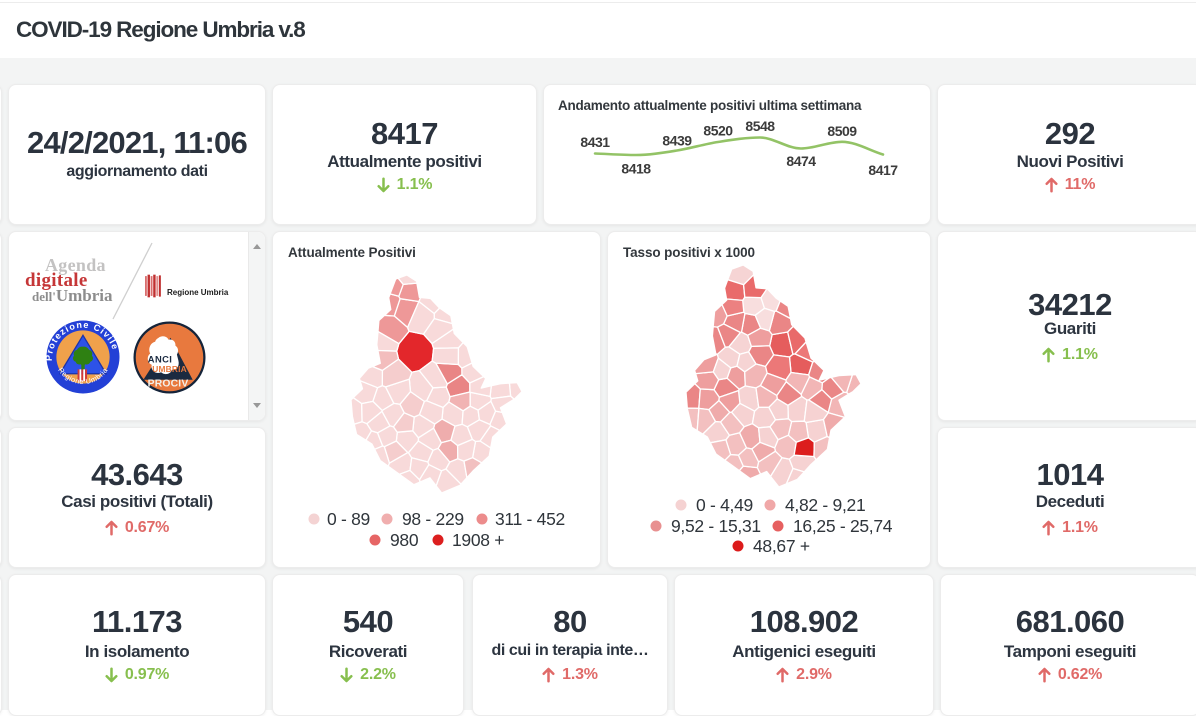  What do you see at coordinates (842, 131) in the screenshot?
I see `svg-text: 8509` at bounding box center [842, 131].